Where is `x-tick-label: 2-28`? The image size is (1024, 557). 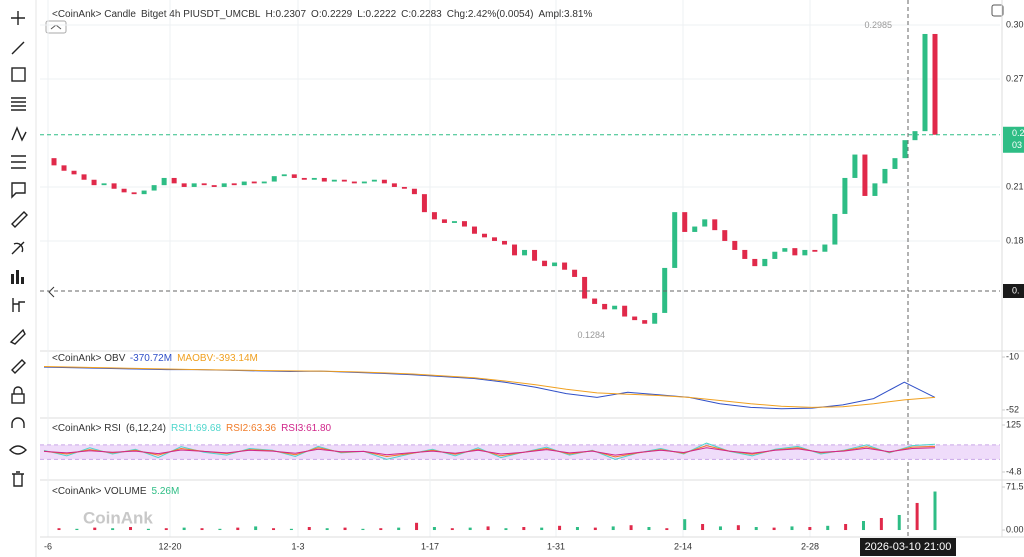
x-tick-label: 2-28 is located at coordinates (810, 546).